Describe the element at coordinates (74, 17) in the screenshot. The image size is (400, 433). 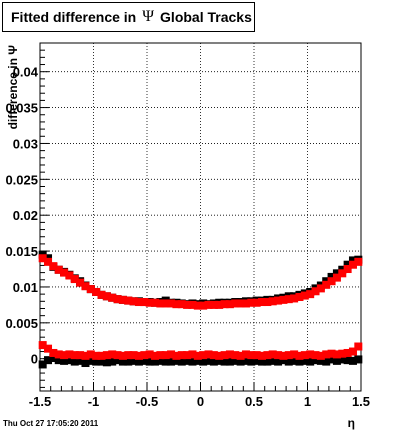
I see `chart-title-prefix: Fitted difference in` at that location.